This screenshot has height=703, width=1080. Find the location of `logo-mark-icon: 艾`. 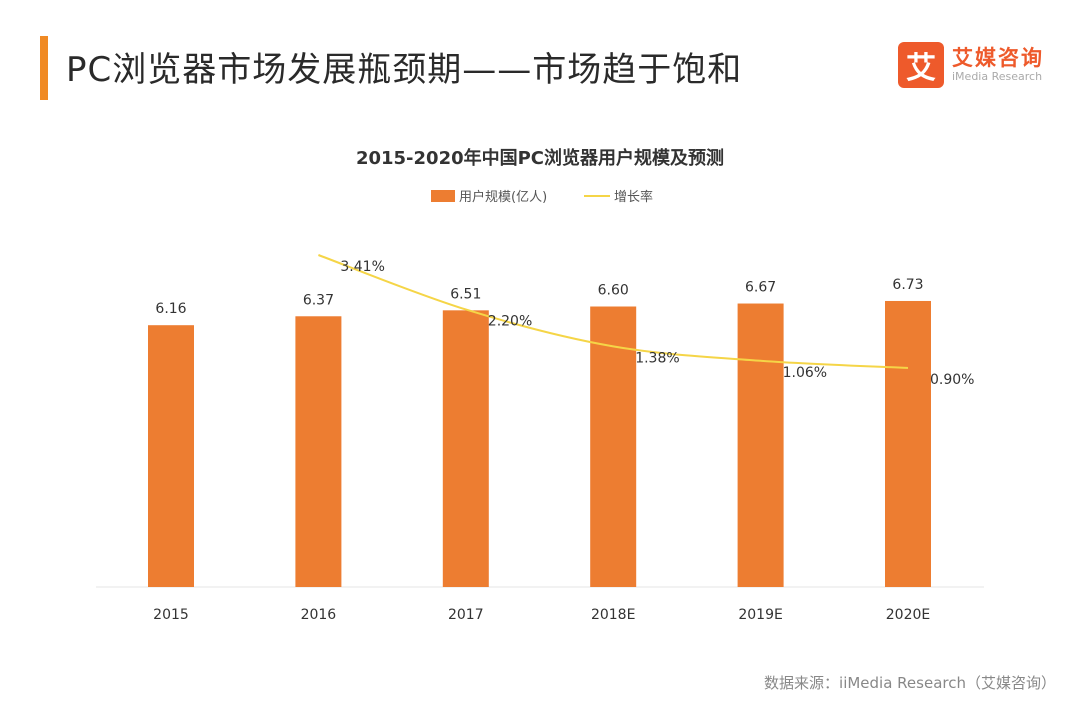

logo-mark-icon: 艾 is located at coordinates (921, 65).